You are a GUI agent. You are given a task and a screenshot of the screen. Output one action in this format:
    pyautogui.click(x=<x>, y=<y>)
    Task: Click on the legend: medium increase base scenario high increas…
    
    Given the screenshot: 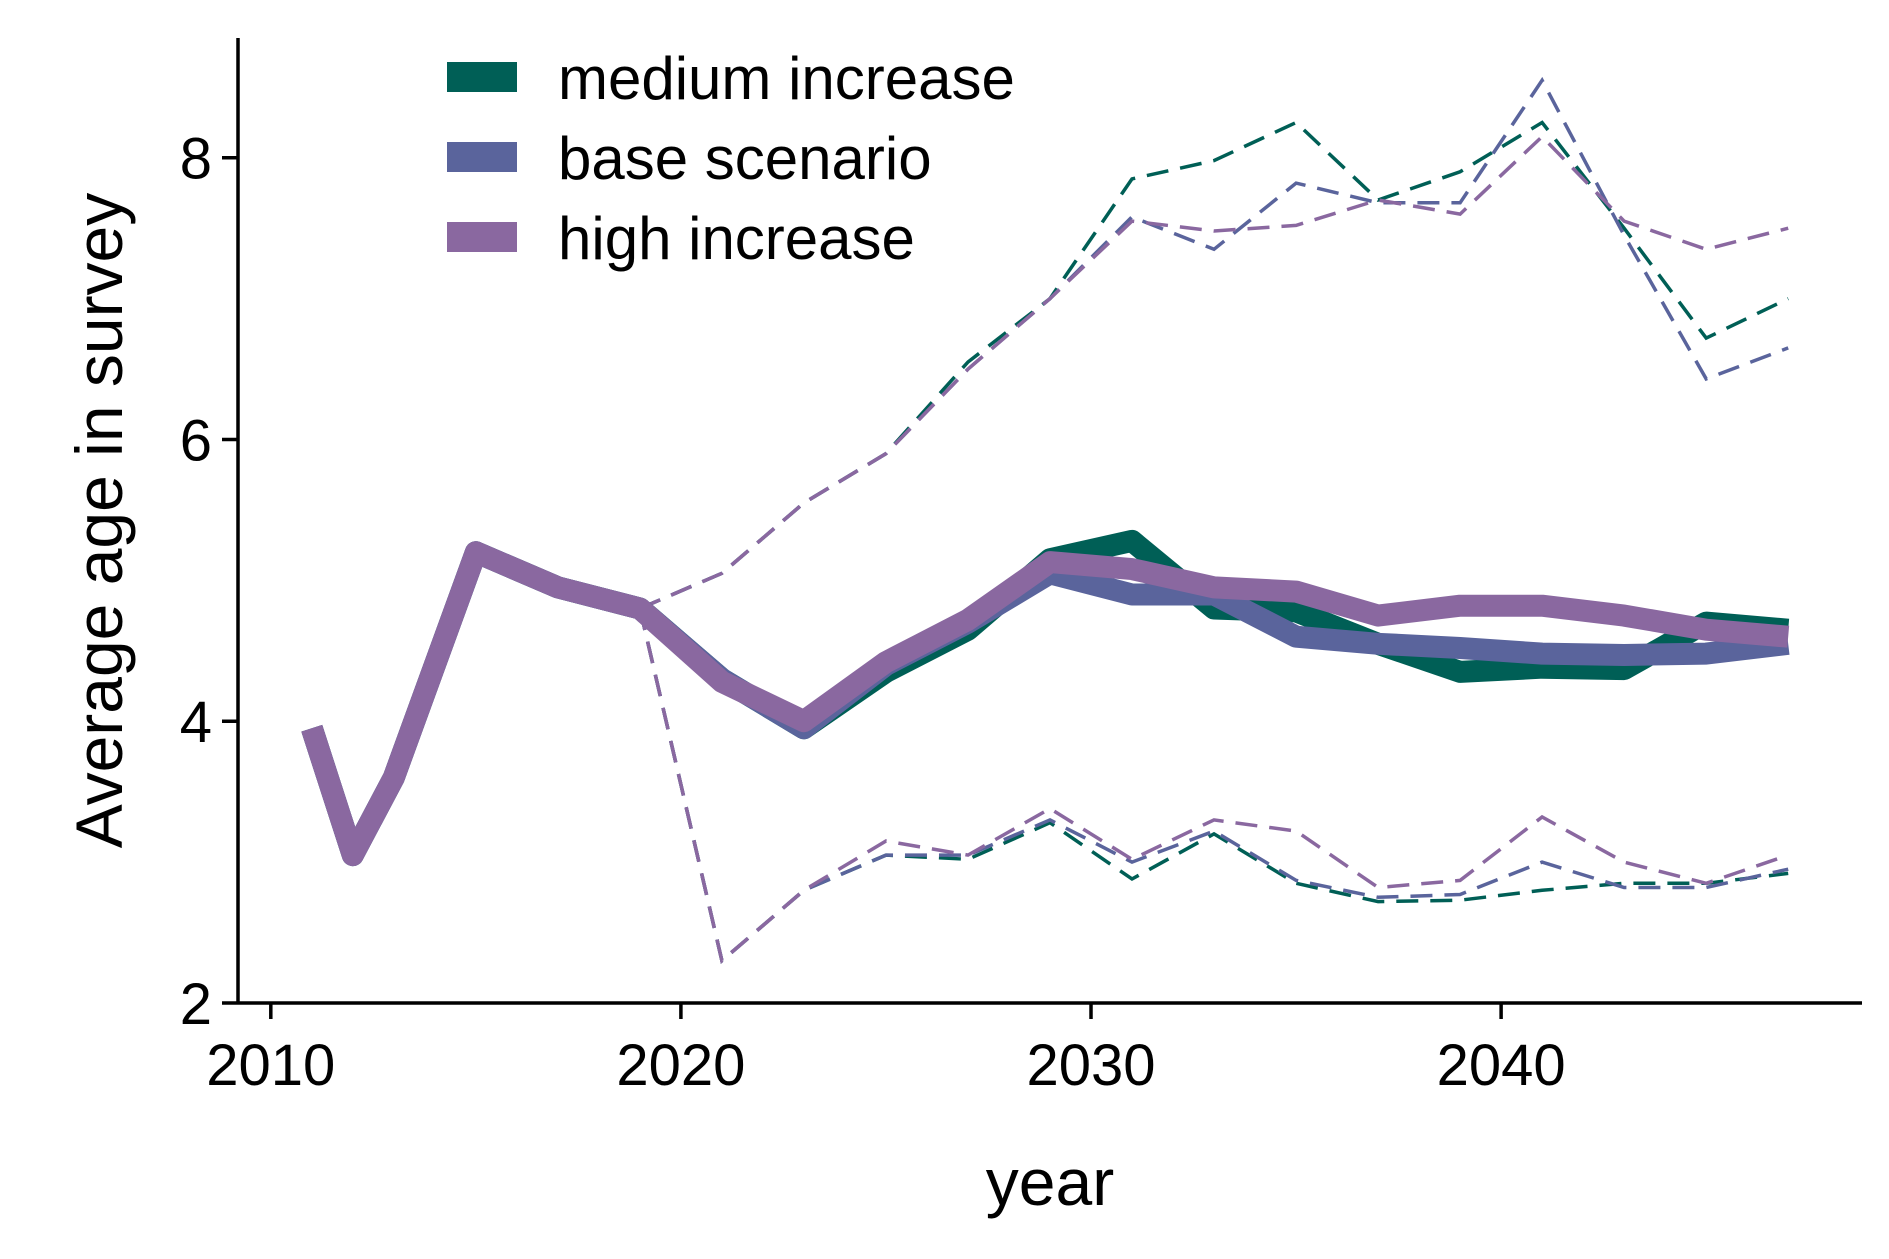 What is the action you would take?
    pyautogui.click(x=731, y=158)
    